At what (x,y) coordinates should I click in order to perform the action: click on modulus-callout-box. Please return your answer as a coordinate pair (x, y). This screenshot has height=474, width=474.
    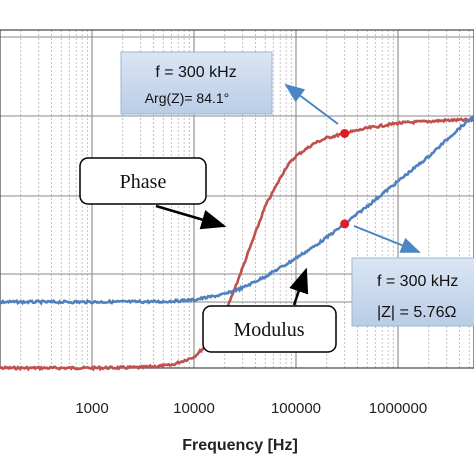
    Looking at the image, I should click on (412, 292).